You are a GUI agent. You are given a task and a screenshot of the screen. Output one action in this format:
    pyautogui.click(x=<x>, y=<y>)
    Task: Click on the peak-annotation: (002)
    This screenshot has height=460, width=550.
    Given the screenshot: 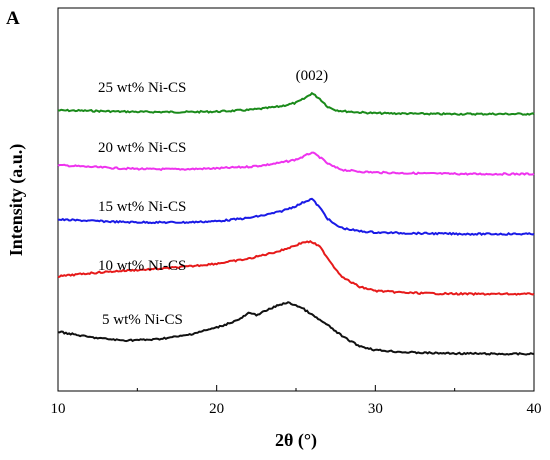 What is the action you would take?
    pyautogui.click(x=312, y=76)
    